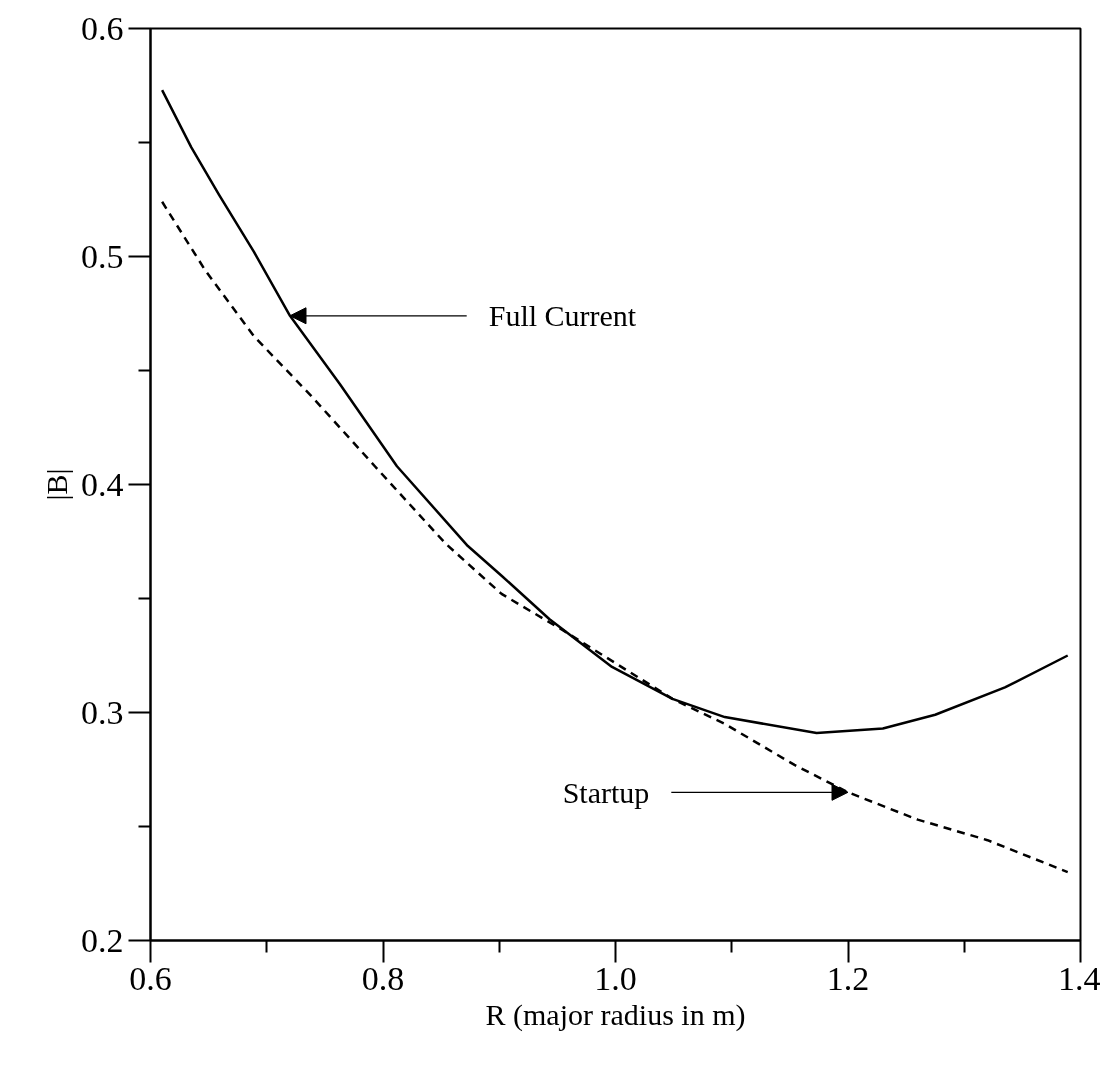 The width and height of the screenshot is (1109, 1067). I want to click on y-tick-label: 0.6, so click(102, 28).